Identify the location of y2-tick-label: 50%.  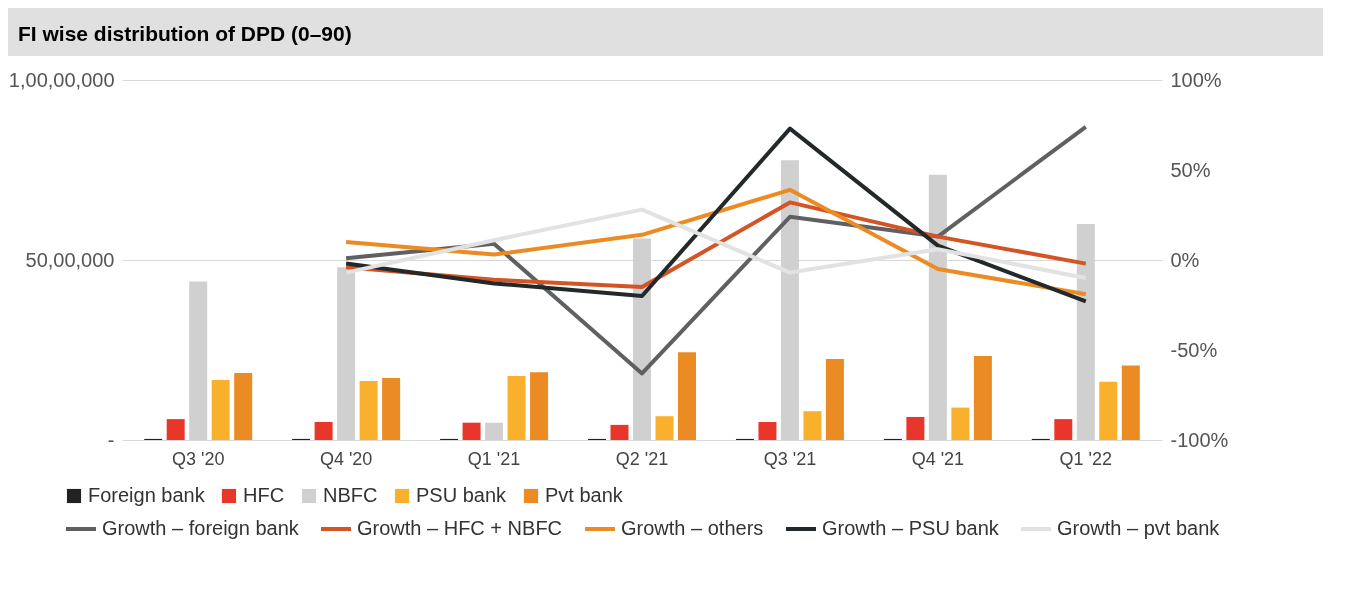
(1190, 169).